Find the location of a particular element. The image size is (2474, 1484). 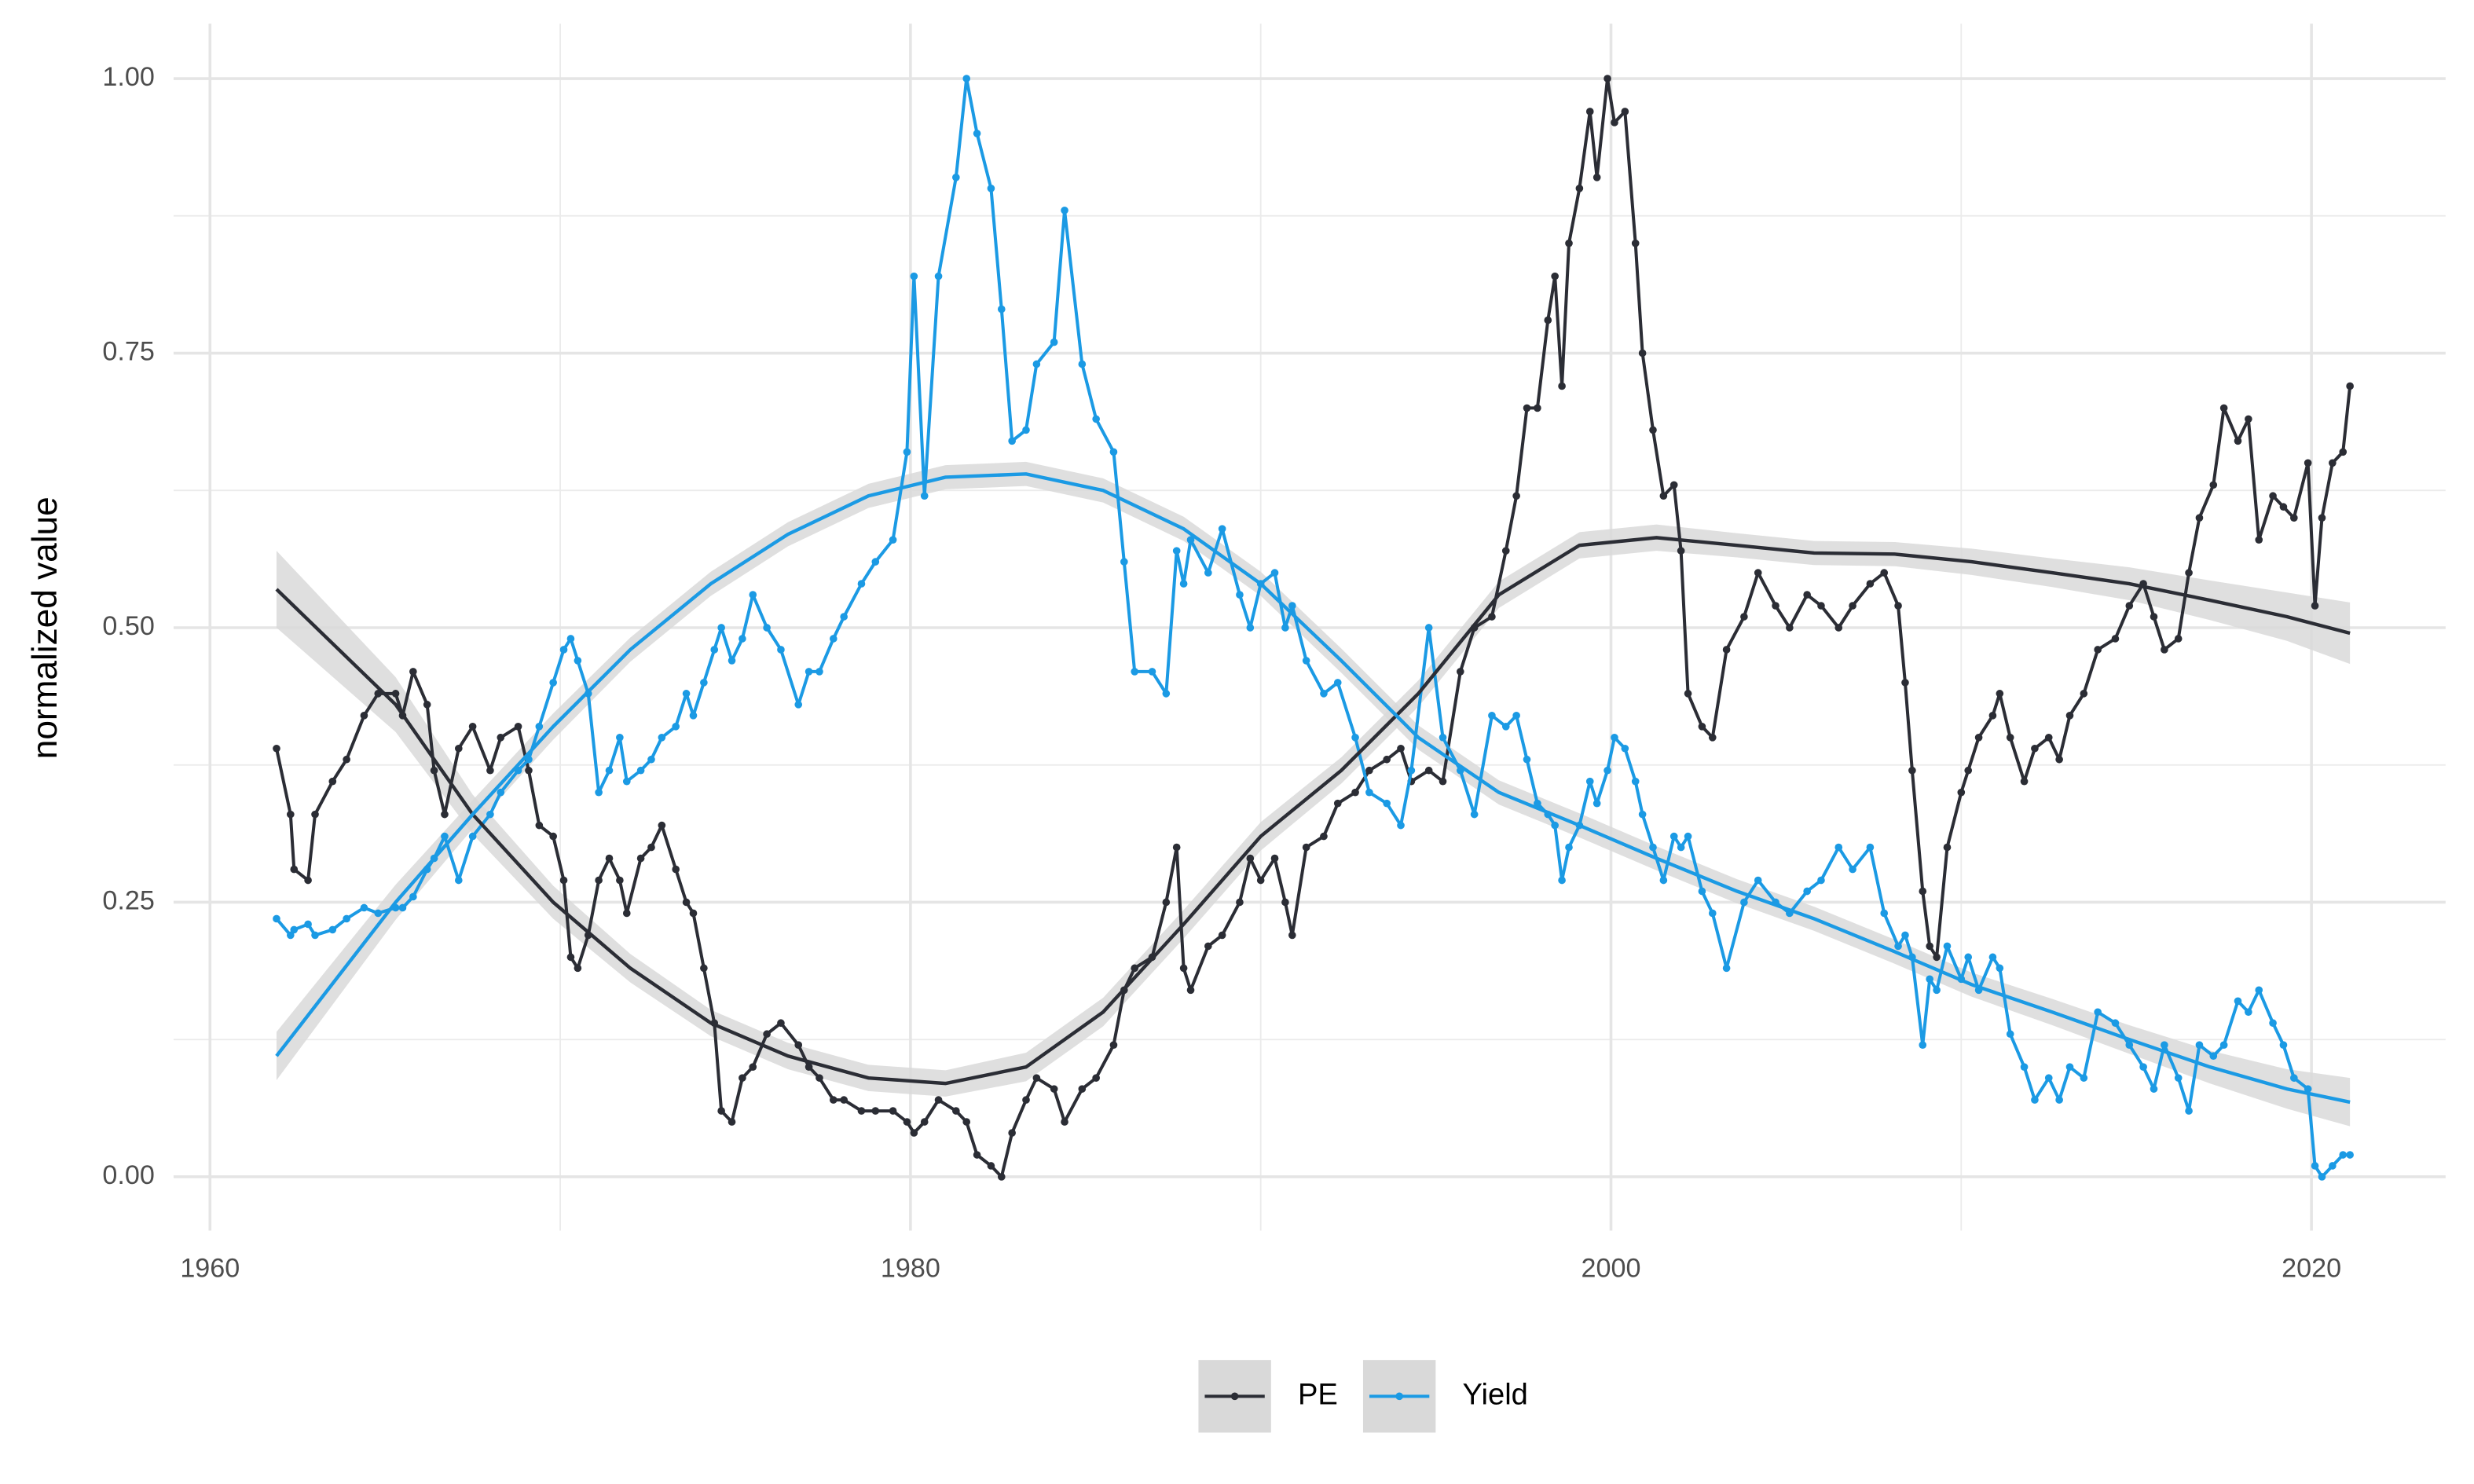

x-tick-label: 1960 is located at coordinates (210, 1269).